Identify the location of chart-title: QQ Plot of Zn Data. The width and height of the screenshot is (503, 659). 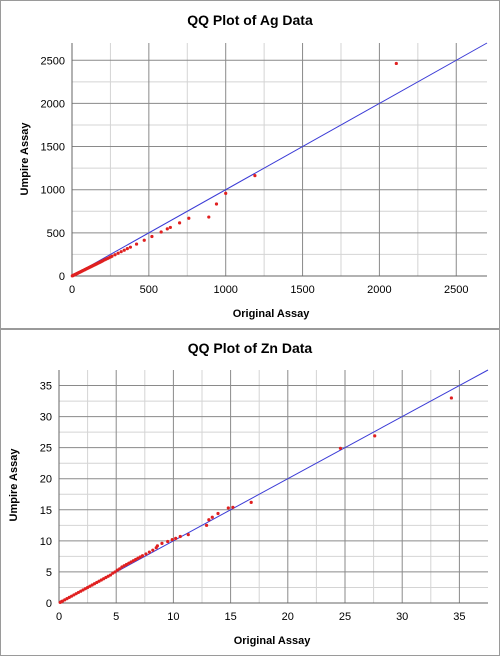
(250, 348).